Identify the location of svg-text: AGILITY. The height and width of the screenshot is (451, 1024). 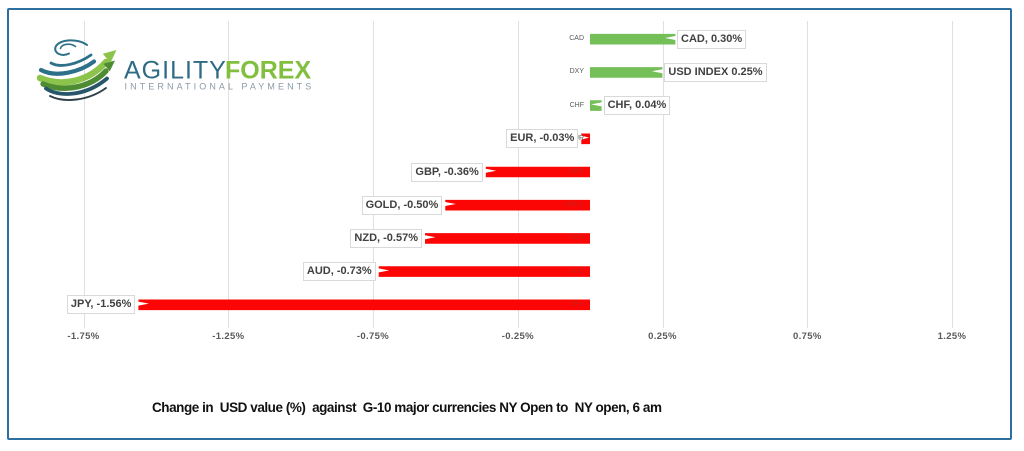
(175, 71).